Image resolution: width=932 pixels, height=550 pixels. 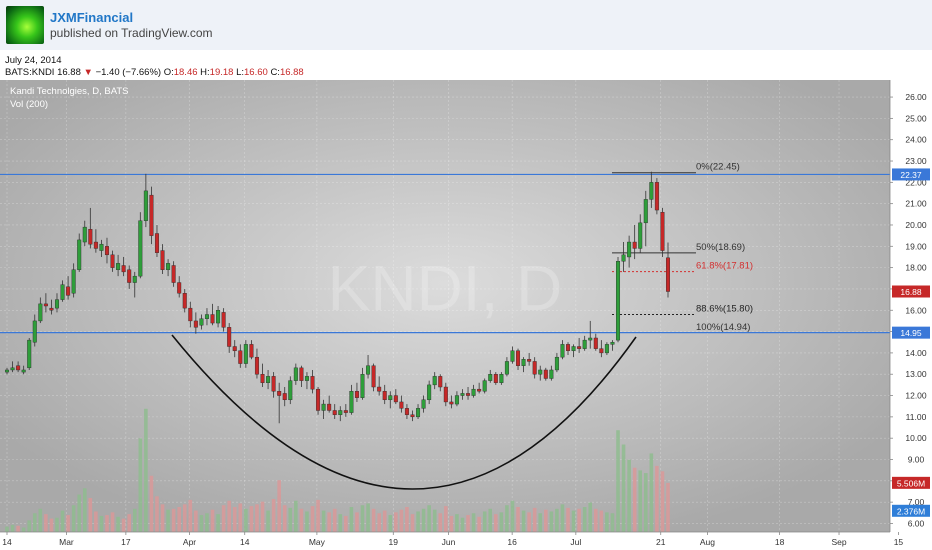 I want to click on level-price-badge-text: 14.95, so click(x=911, y=333).